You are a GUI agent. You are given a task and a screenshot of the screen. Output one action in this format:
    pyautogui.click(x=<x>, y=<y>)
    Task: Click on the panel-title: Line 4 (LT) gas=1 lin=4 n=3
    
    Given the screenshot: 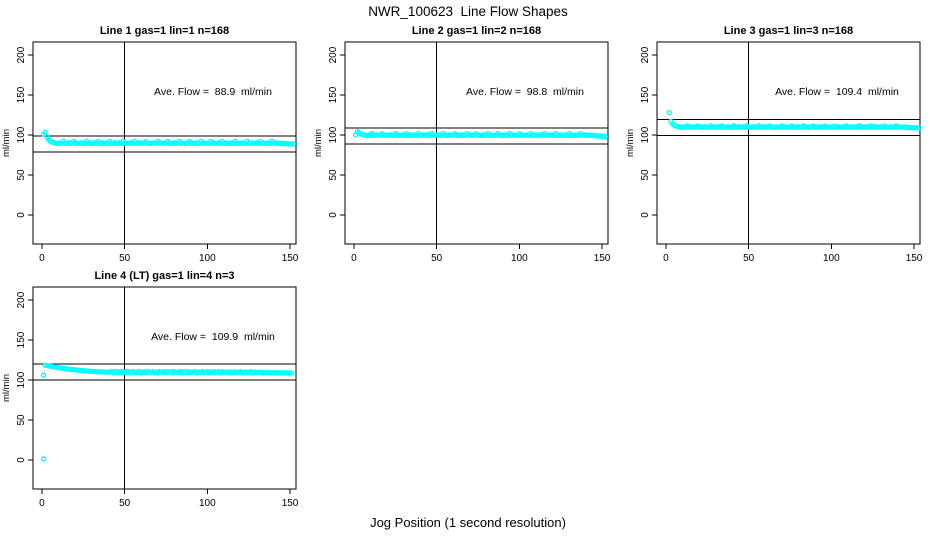 What is the action you would take?
    pyautogui.click(x=164, y=276)
    